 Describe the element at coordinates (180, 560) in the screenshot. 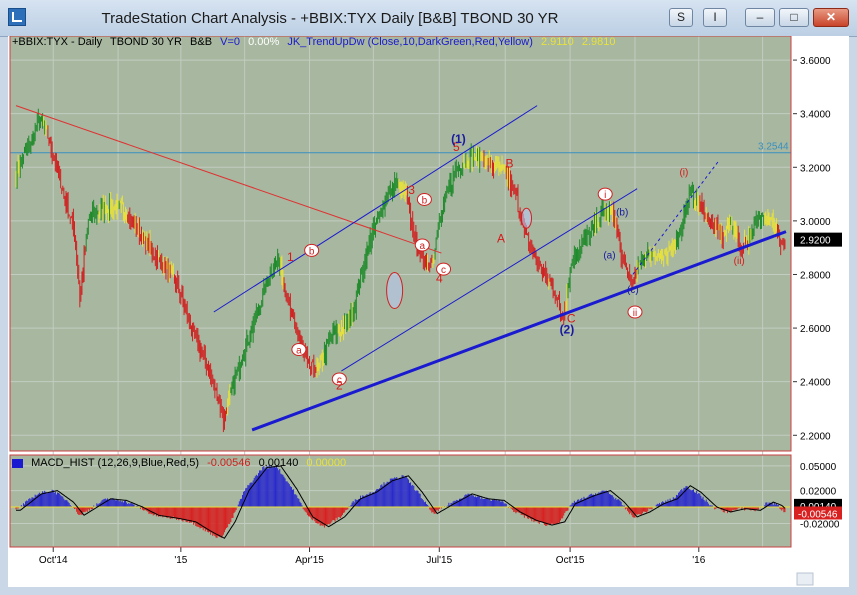

I see `time-axis-label: '15` at that location.